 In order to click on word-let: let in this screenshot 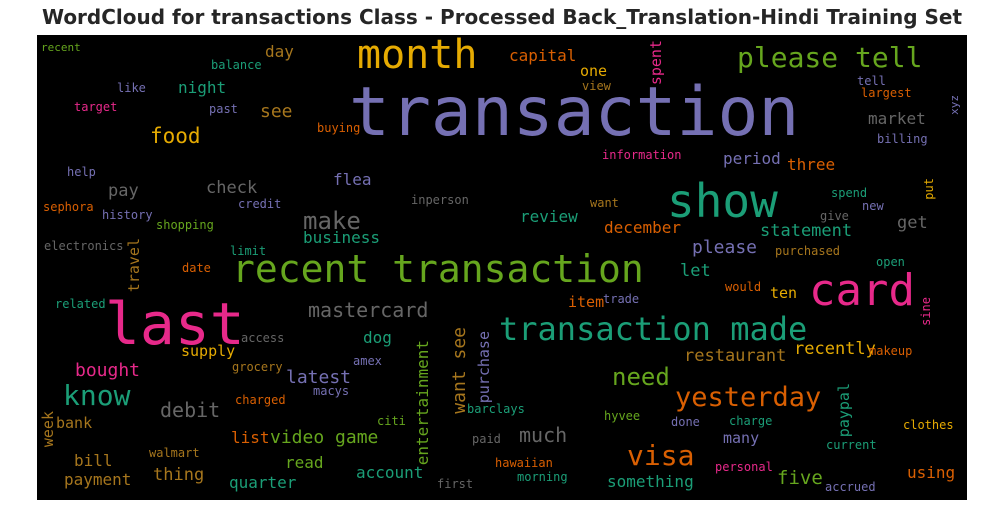, I will do `click(695, 271)`.